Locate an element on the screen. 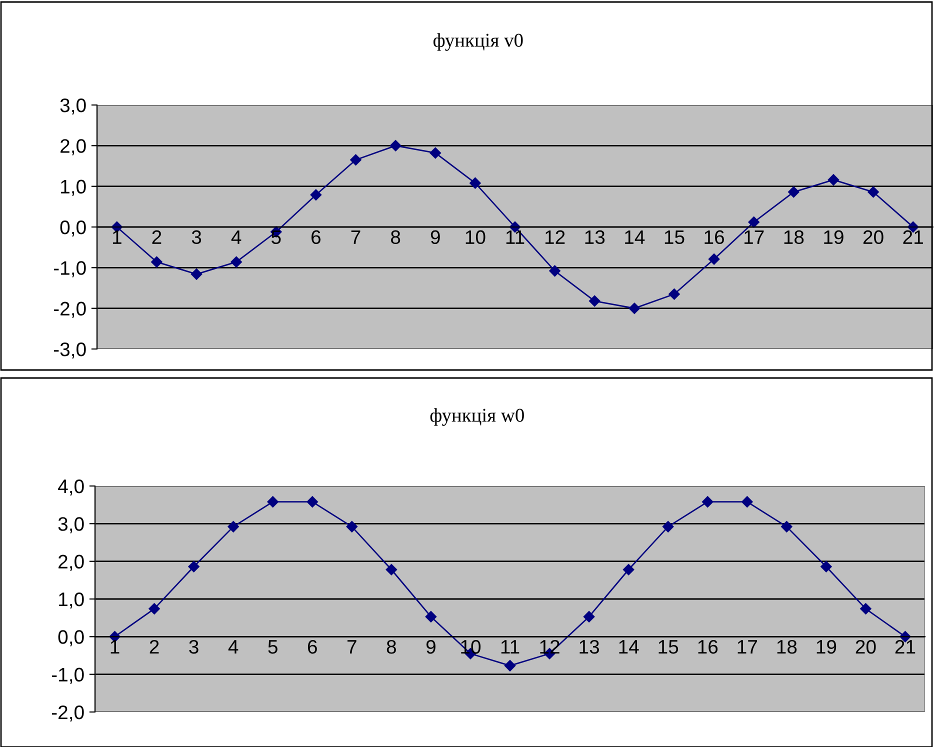 Image resolution: width=934 pixels, height=747 pixels. x-tick-label: 5 is located at coordinates (273, 647).